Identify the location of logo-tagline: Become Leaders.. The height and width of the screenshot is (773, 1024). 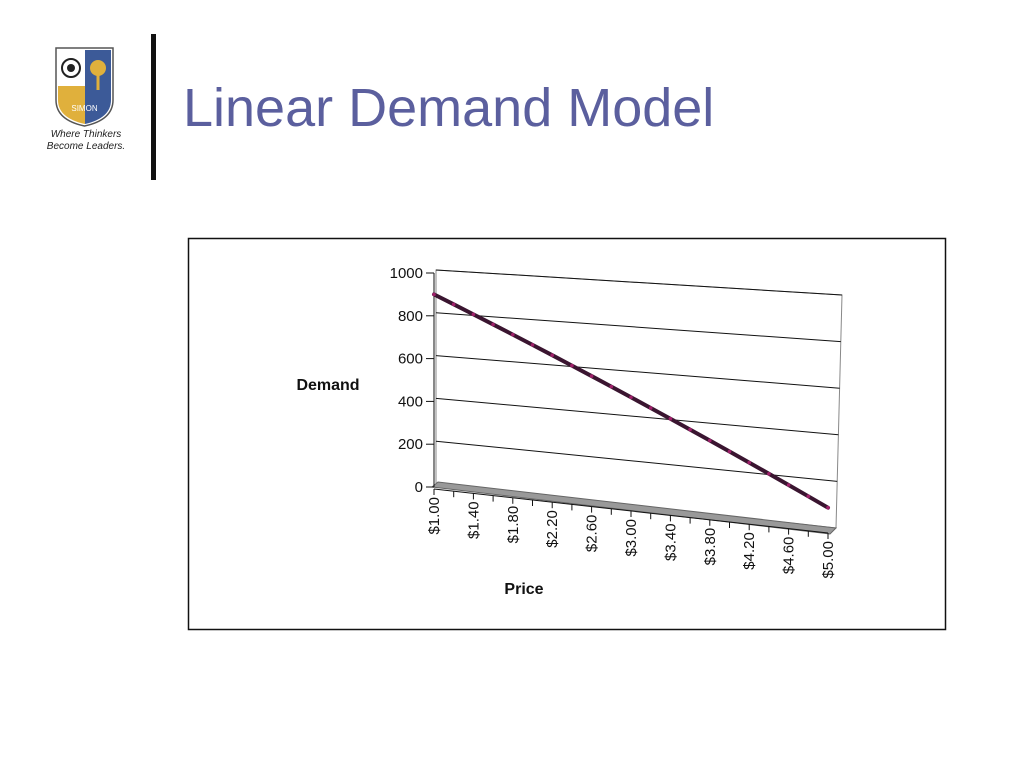
(86, 146).